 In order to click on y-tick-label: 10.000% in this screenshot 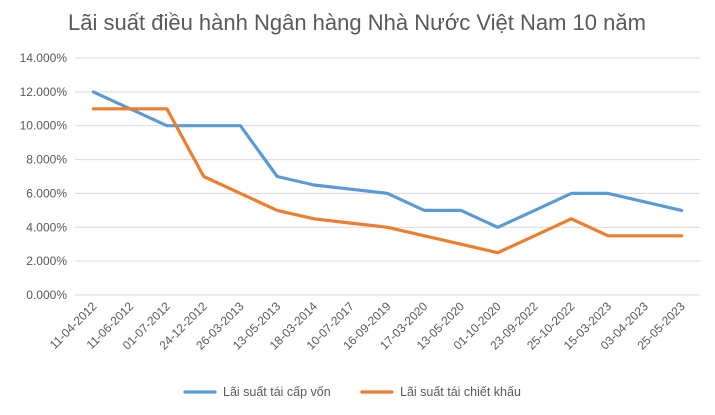, I will do `click(44, 126)`.